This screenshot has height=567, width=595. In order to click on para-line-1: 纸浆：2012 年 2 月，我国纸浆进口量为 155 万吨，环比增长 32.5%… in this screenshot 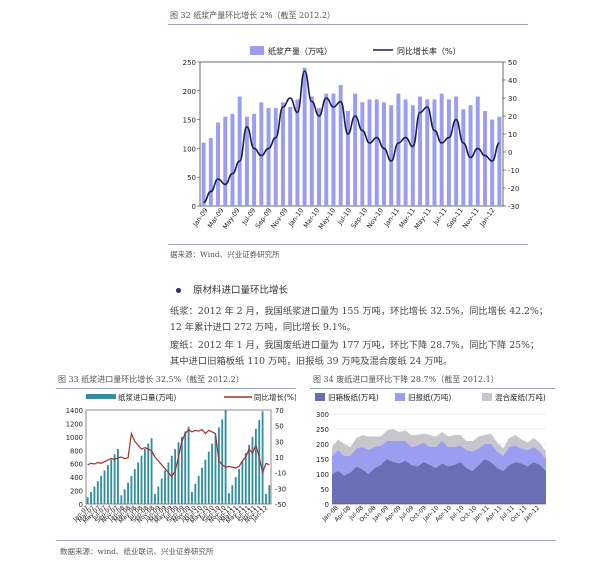, I will do `click(359, 311)`.